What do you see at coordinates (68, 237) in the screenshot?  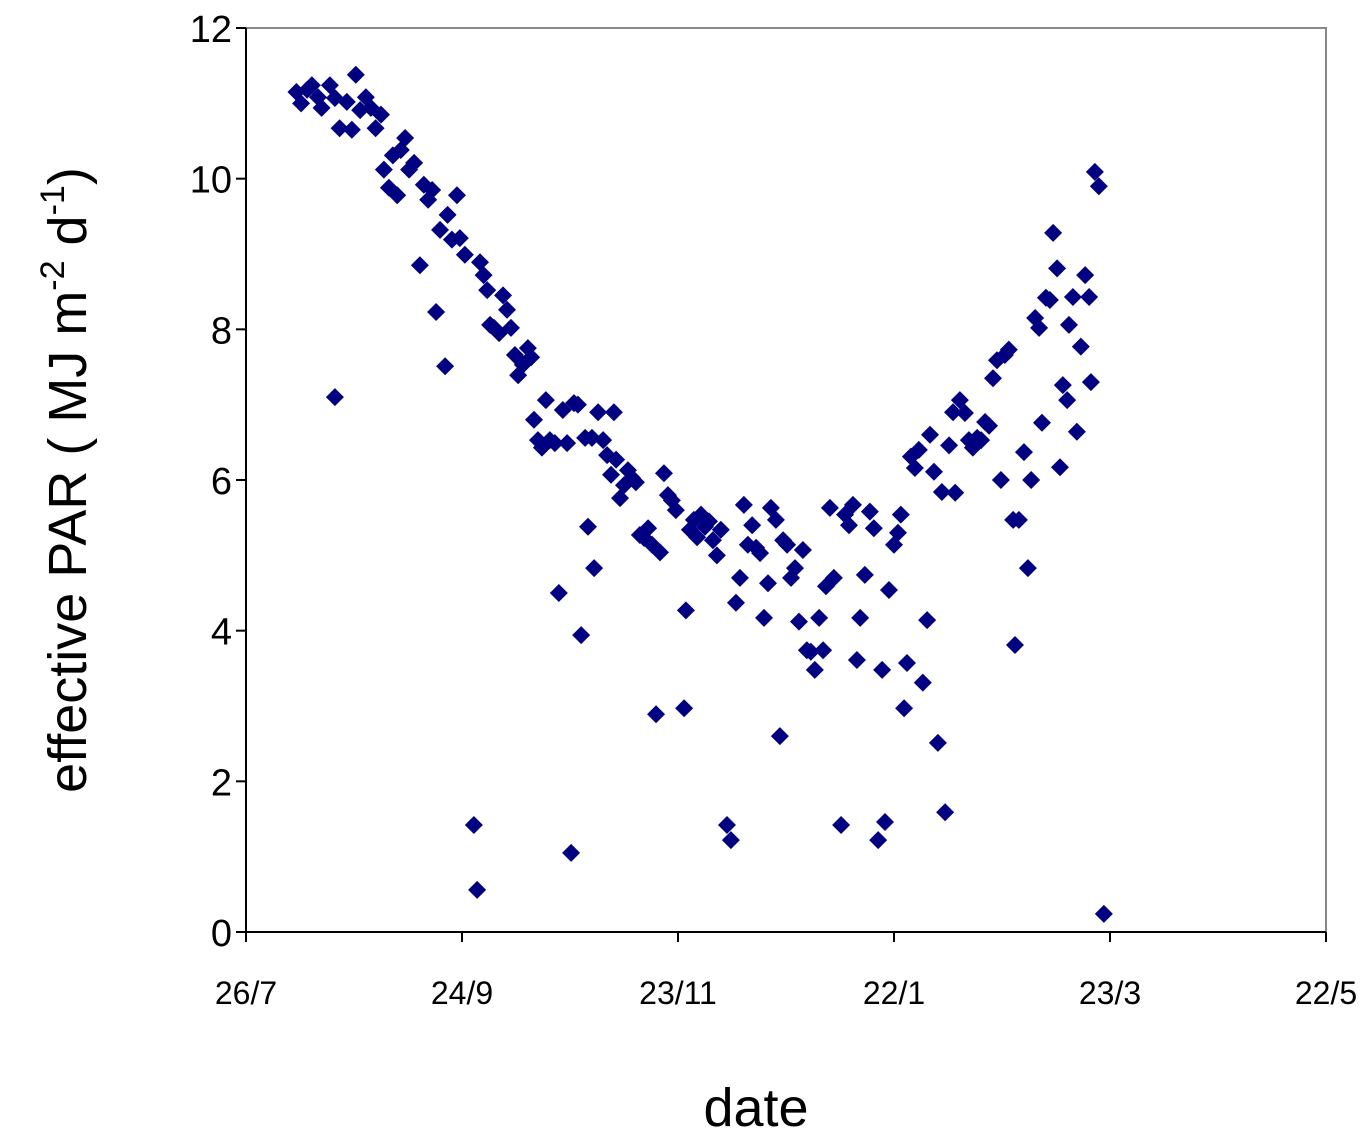 I see `y-label-part: d` at bounding box center [68, 237].